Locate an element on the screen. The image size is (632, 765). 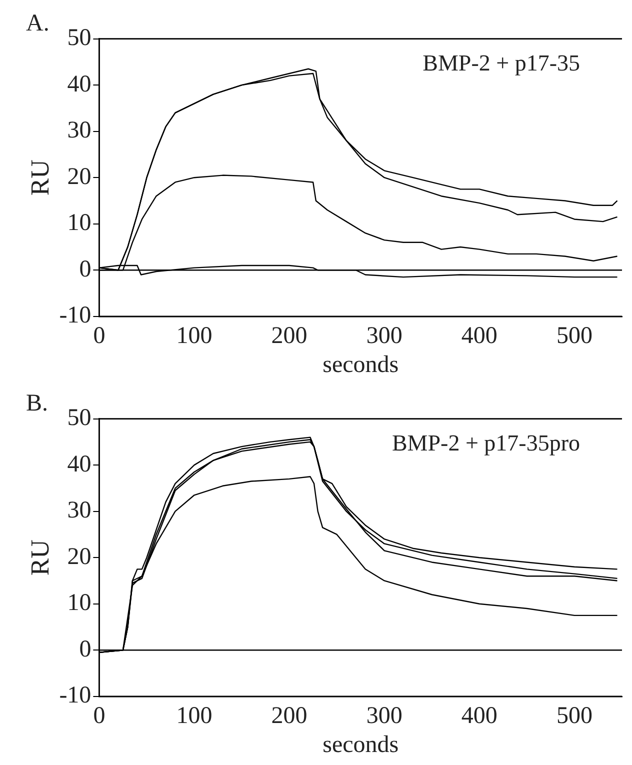
annotation: BMP-2 + p17-35pro is located at coordinates (486, 443).